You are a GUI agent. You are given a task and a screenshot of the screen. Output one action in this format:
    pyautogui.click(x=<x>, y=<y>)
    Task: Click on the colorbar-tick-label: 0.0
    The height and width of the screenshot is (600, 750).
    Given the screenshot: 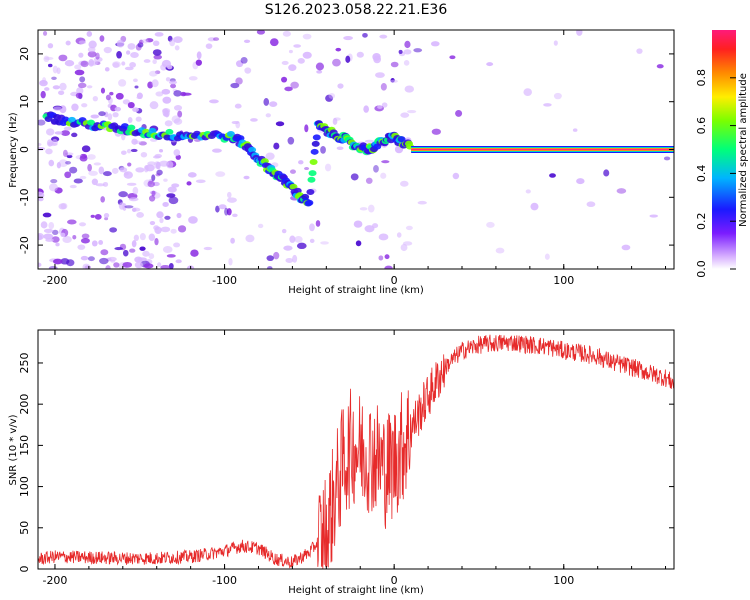 What is the action you would take?
    pyautogui.click(x=701, y=269)
    